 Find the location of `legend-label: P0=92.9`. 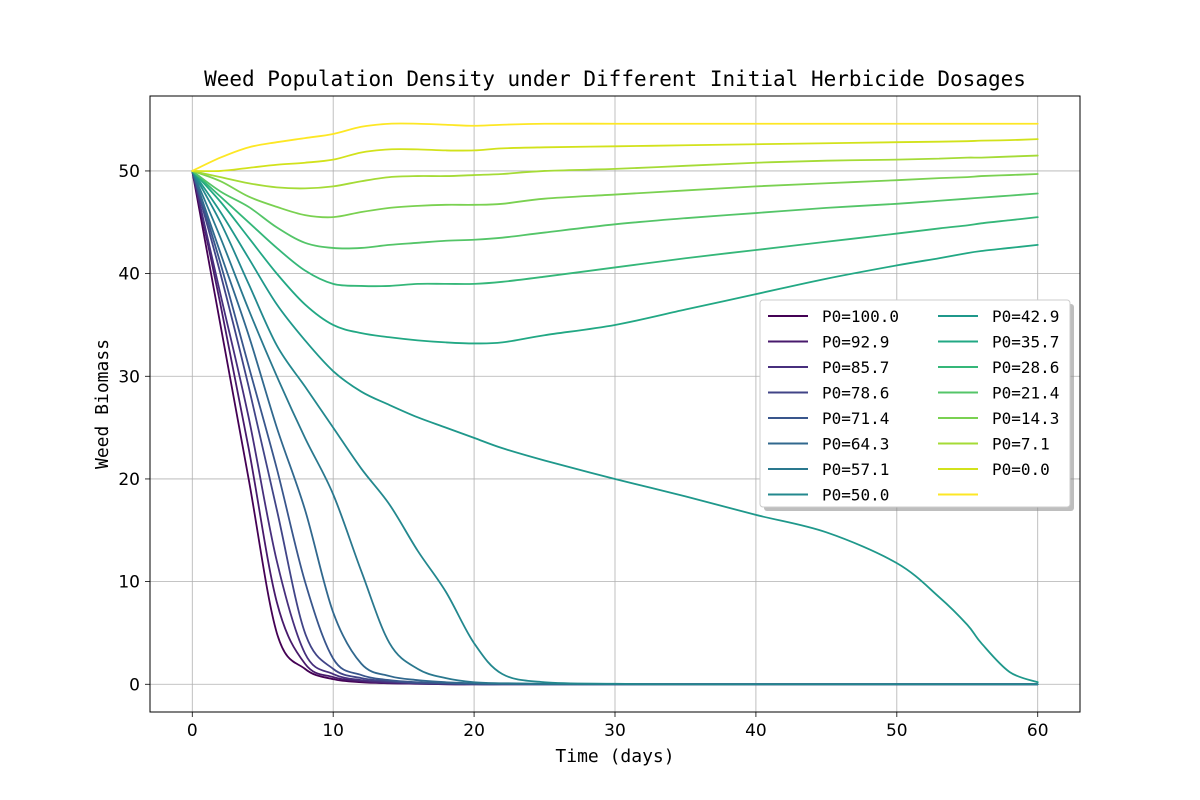

legend-label: P0=92.9 is located at coordinates (855, 342).